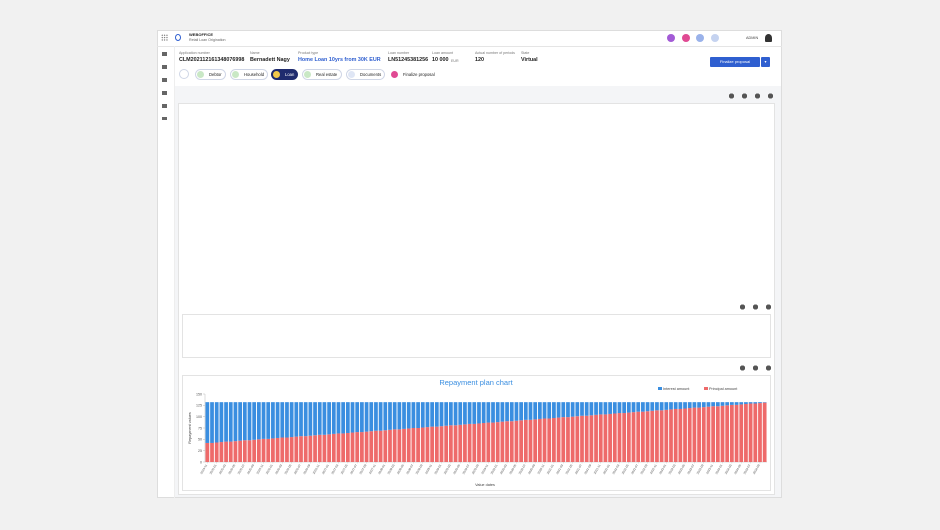  What do you see at coordinates (339, 60) in the screenshot?
I see `header-value: Home Loan 10yrs from 30K EUR` at bounding box center [339, 60].